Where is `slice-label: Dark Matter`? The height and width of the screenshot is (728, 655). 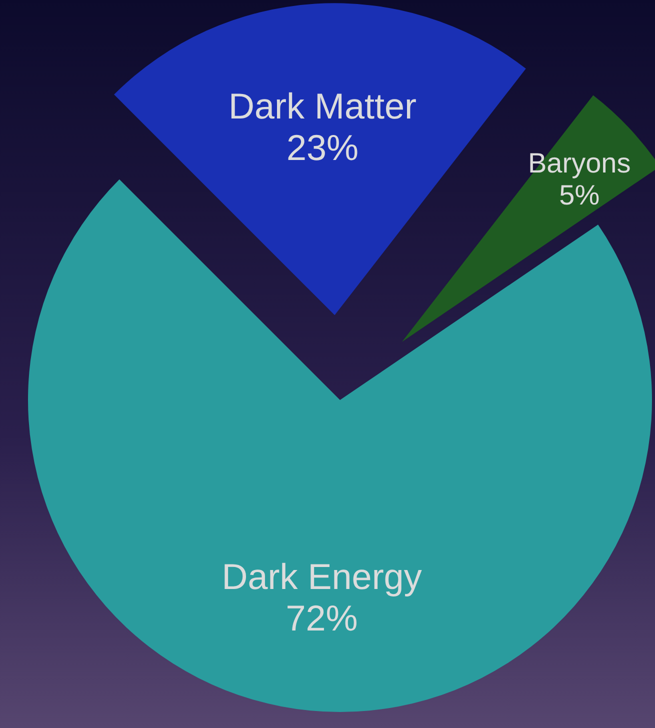 slice-label: Dark Matter is located at coordinates (322, 106).